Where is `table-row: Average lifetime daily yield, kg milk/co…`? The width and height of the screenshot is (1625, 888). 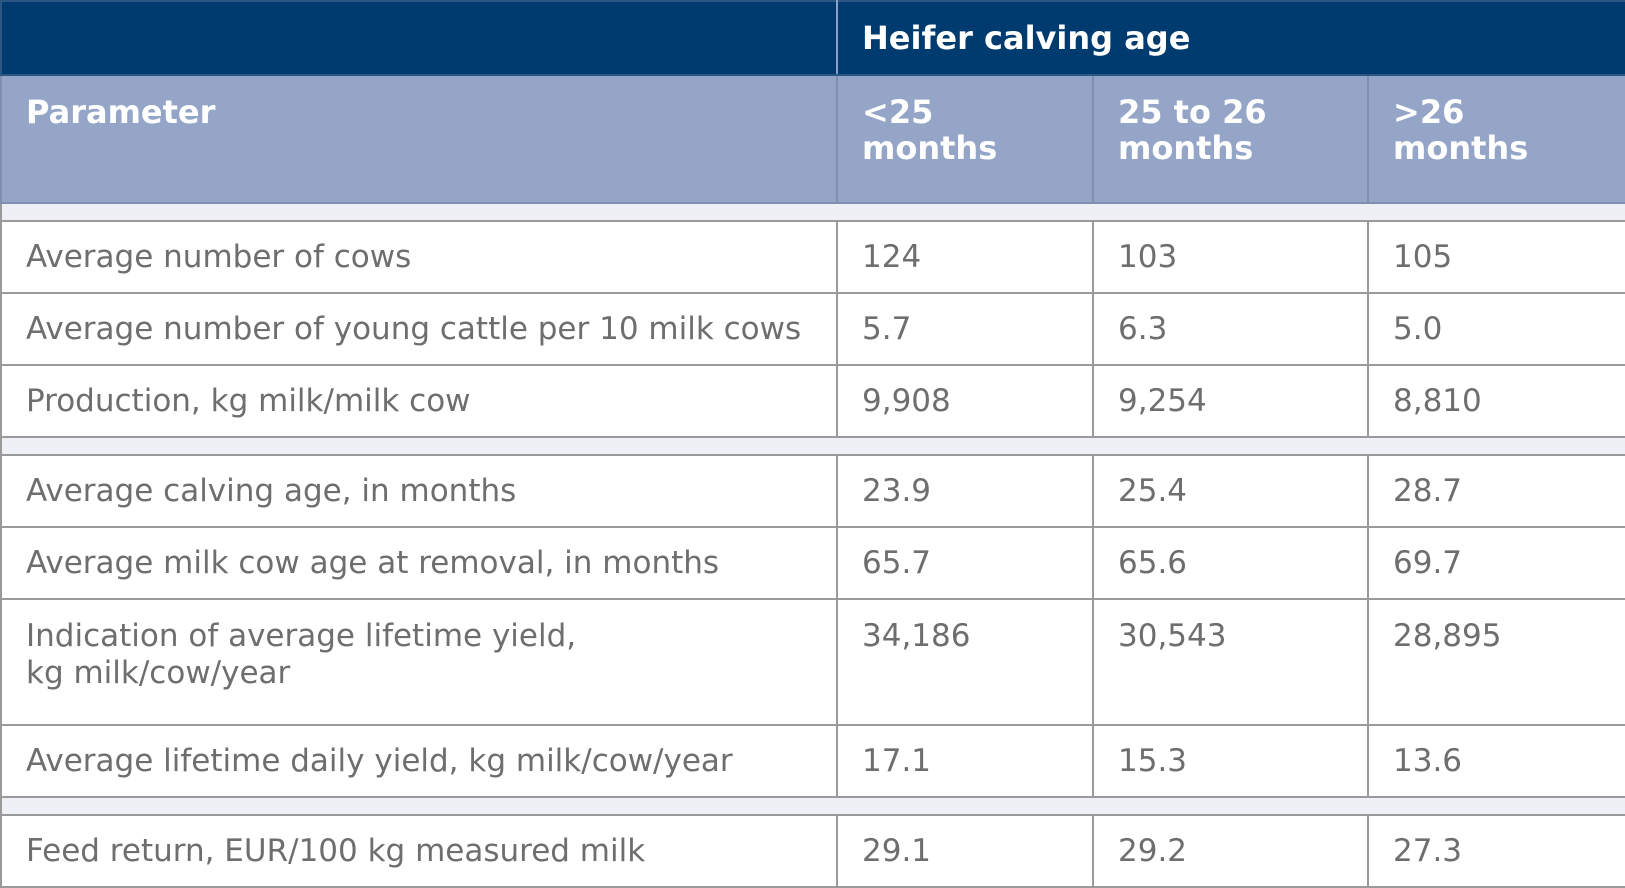
table-row: Average lifetime daily yield, kg milk/co… is located at coordinates (812, 761).